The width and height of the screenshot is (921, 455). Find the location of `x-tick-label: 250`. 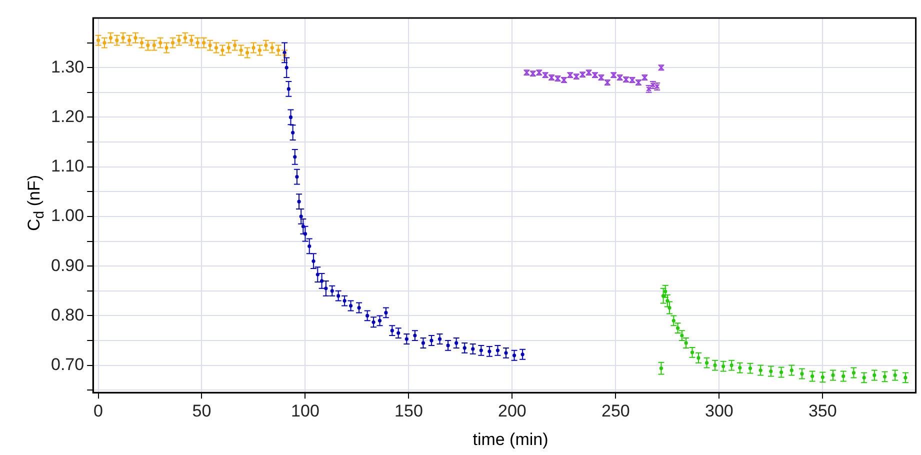

x-tick-label: 250 is located at coordinates (616, 410).